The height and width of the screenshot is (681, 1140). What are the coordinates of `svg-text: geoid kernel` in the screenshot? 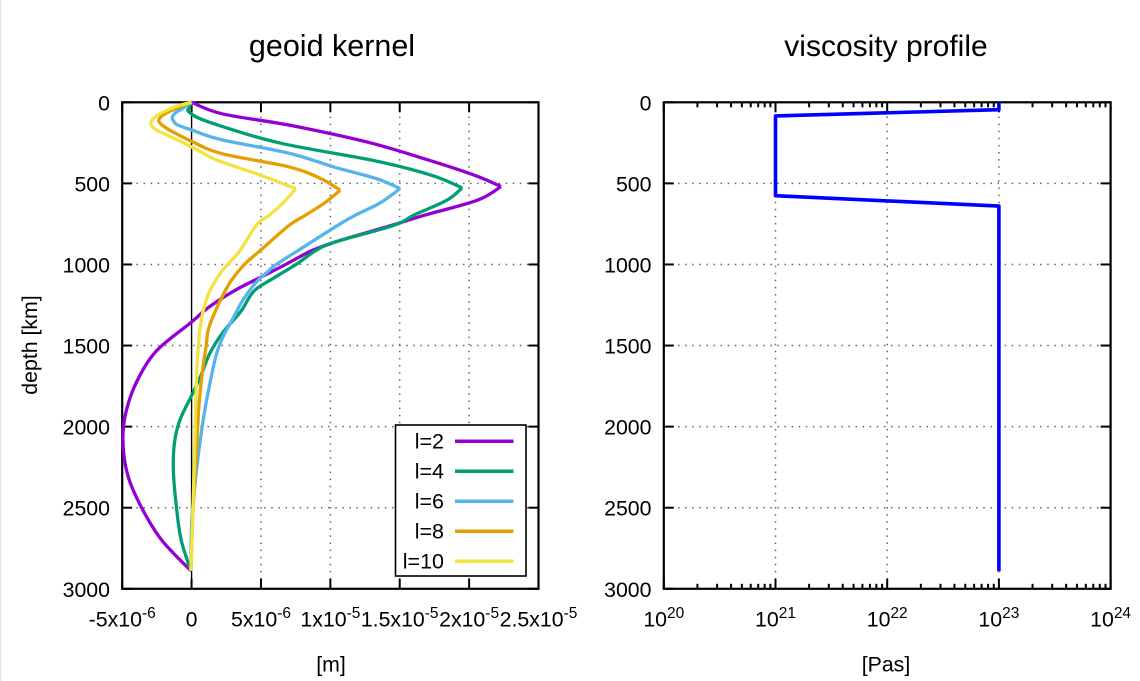 It's located at (332, 46).